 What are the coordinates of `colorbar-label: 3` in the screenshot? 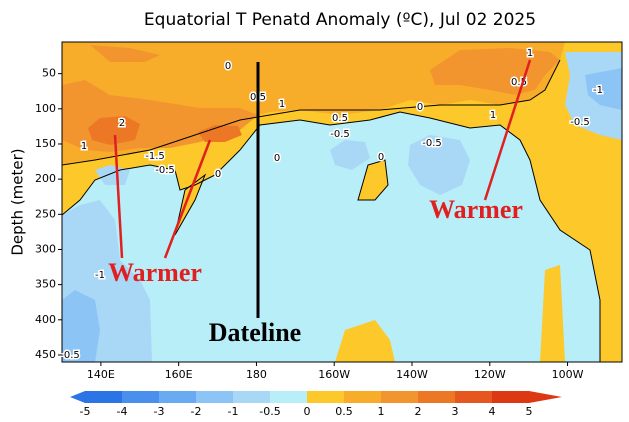 It's located at (455, 411).